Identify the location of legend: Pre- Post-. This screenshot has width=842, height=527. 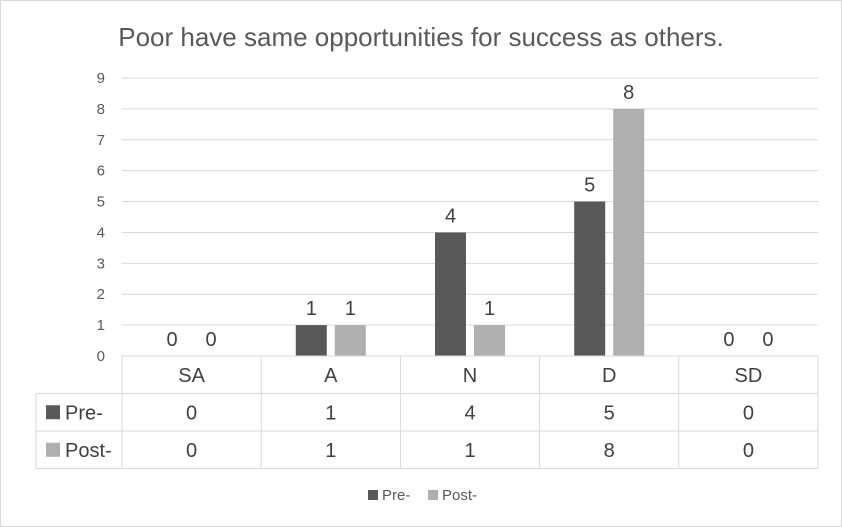
(422, 495).